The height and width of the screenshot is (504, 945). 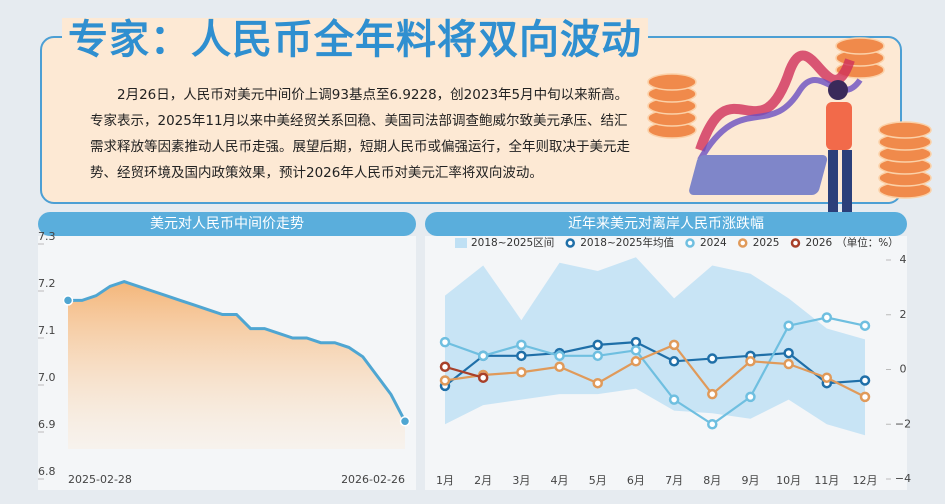 What do you see at coordinates (674, 480) in the screenshot?
I see `x-tick-label: 7月` at bounding box center [674, 480].